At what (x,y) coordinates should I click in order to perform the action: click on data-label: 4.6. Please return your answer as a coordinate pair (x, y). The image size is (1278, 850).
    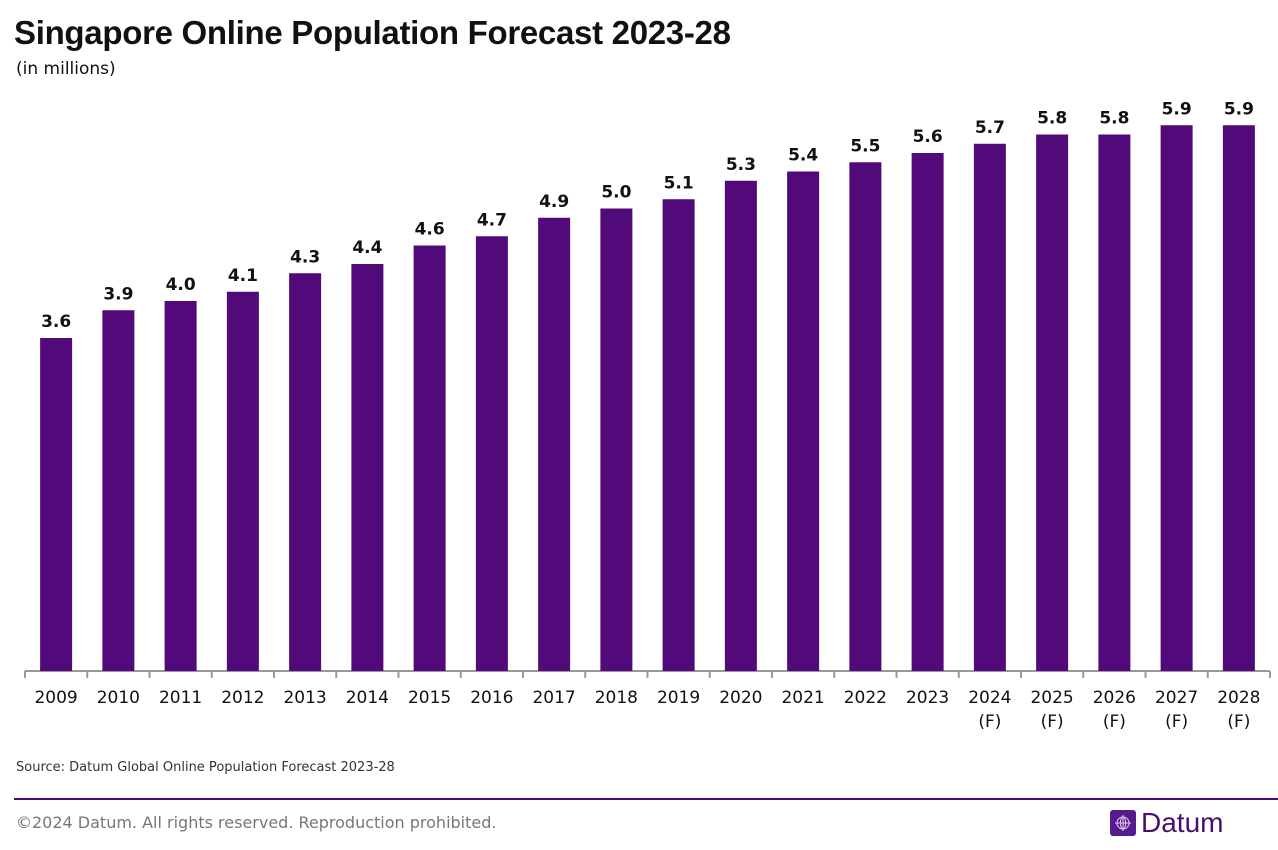
    Looking at the image, I should click on (430, 230).